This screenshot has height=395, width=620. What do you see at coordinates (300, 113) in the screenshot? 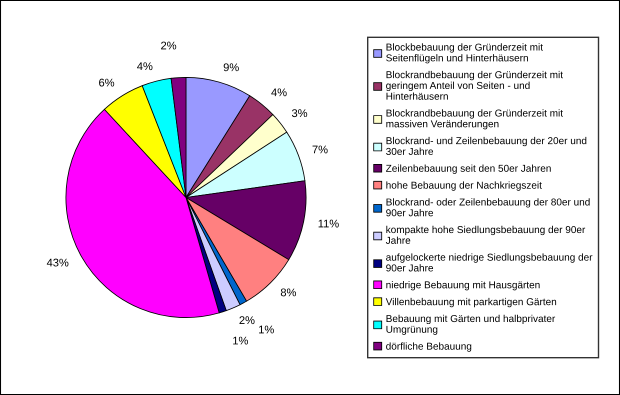
I see `data-label: 3%` at bounding box center [300, 113].